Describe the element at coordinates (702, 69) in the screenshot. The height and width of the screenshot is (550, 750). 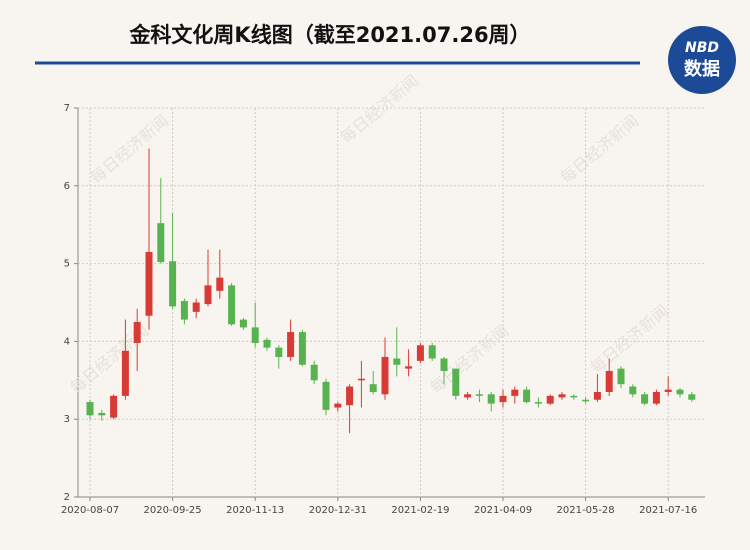
I see `logo-text: 数据` at that location.